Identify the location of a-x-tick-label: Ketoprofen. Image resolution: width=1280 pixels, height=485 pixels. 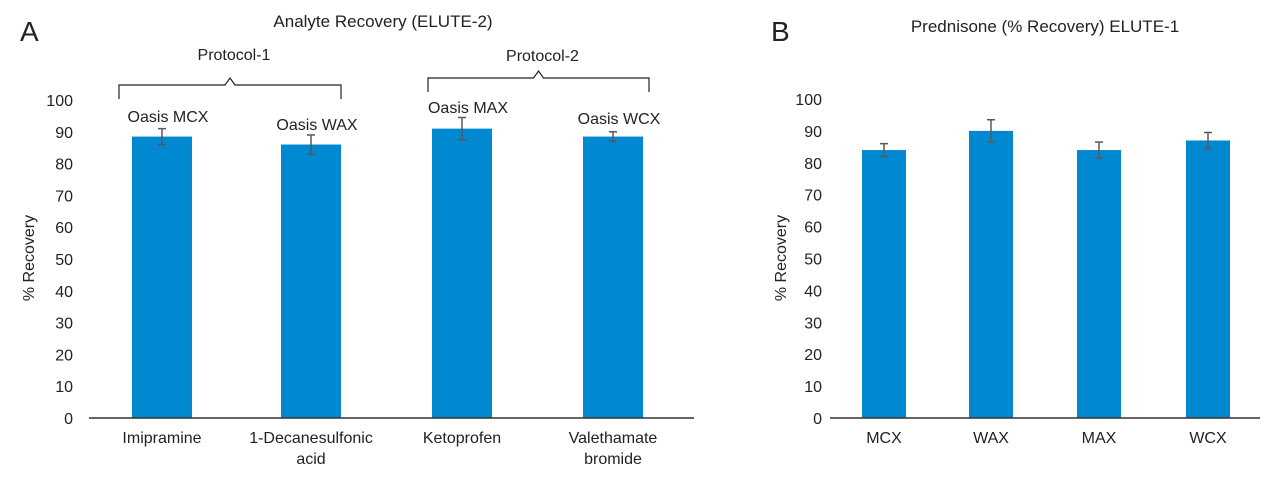
(462, 438).